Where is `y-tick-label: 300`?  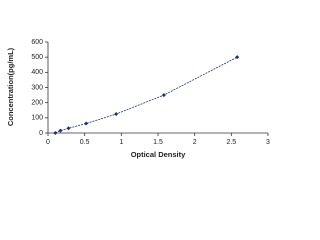
y-tick-label: 300 is located at coordinates (37, 87).